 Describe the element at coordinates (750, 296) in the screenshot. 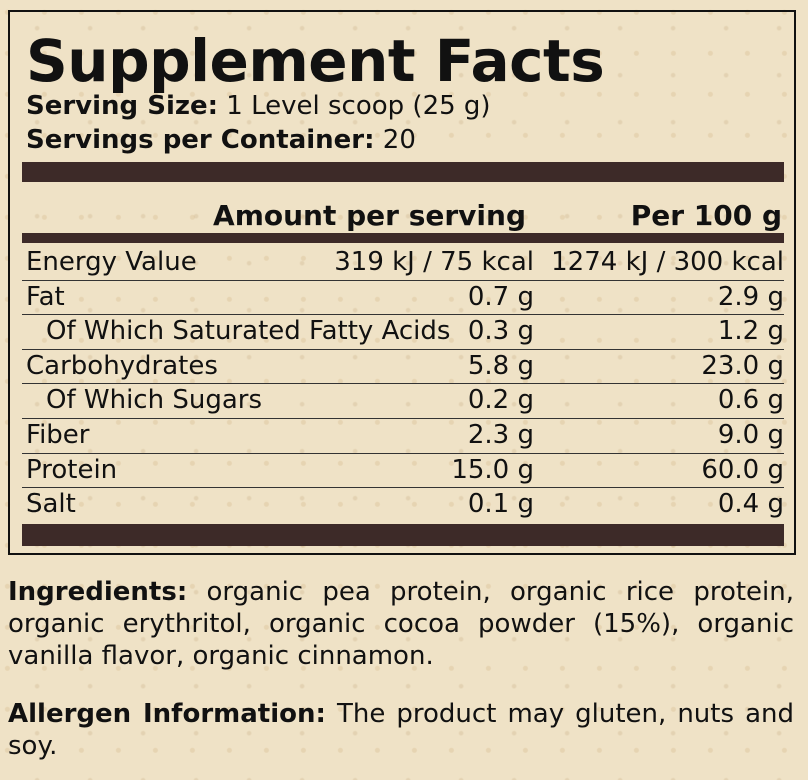

I see `amount-per-100g: 2.9 g` at that location.